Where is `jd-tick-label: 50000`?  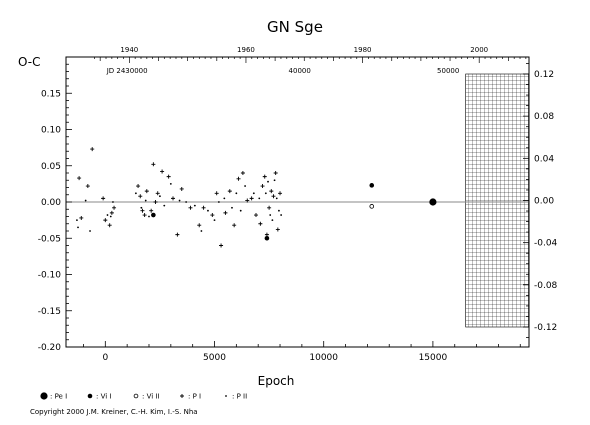
jd-tick-label: 50000 is located at coordinates (448, 71).